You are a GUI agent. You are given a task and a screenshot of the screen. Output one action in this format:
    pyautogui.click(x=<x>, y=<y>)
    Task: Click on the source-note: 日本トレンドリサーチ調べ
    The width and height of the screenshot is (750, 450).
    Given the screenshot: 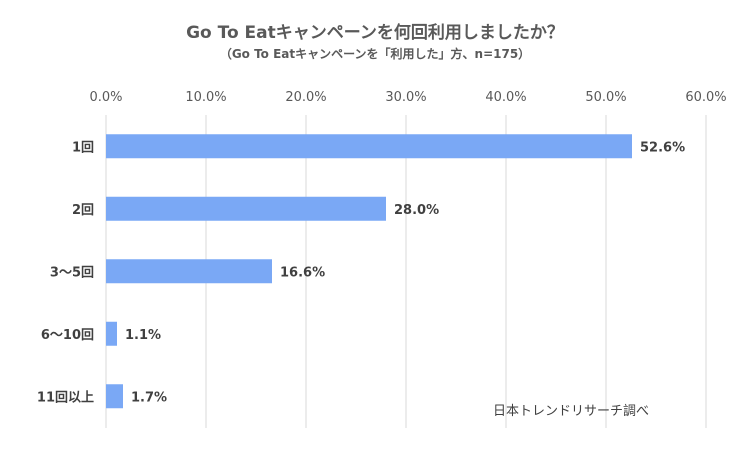 What is the action you would take?
    pyautogui.click(x=571, y=411)
    